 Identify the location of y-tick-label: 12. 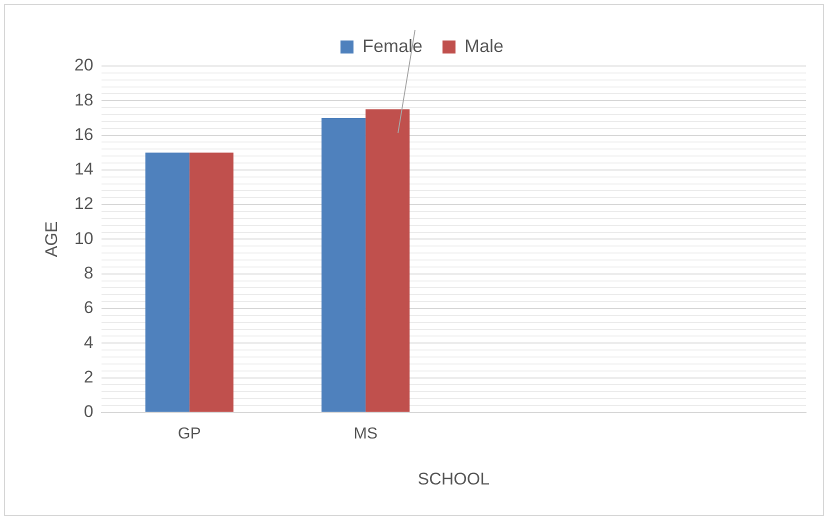
(84, 204).